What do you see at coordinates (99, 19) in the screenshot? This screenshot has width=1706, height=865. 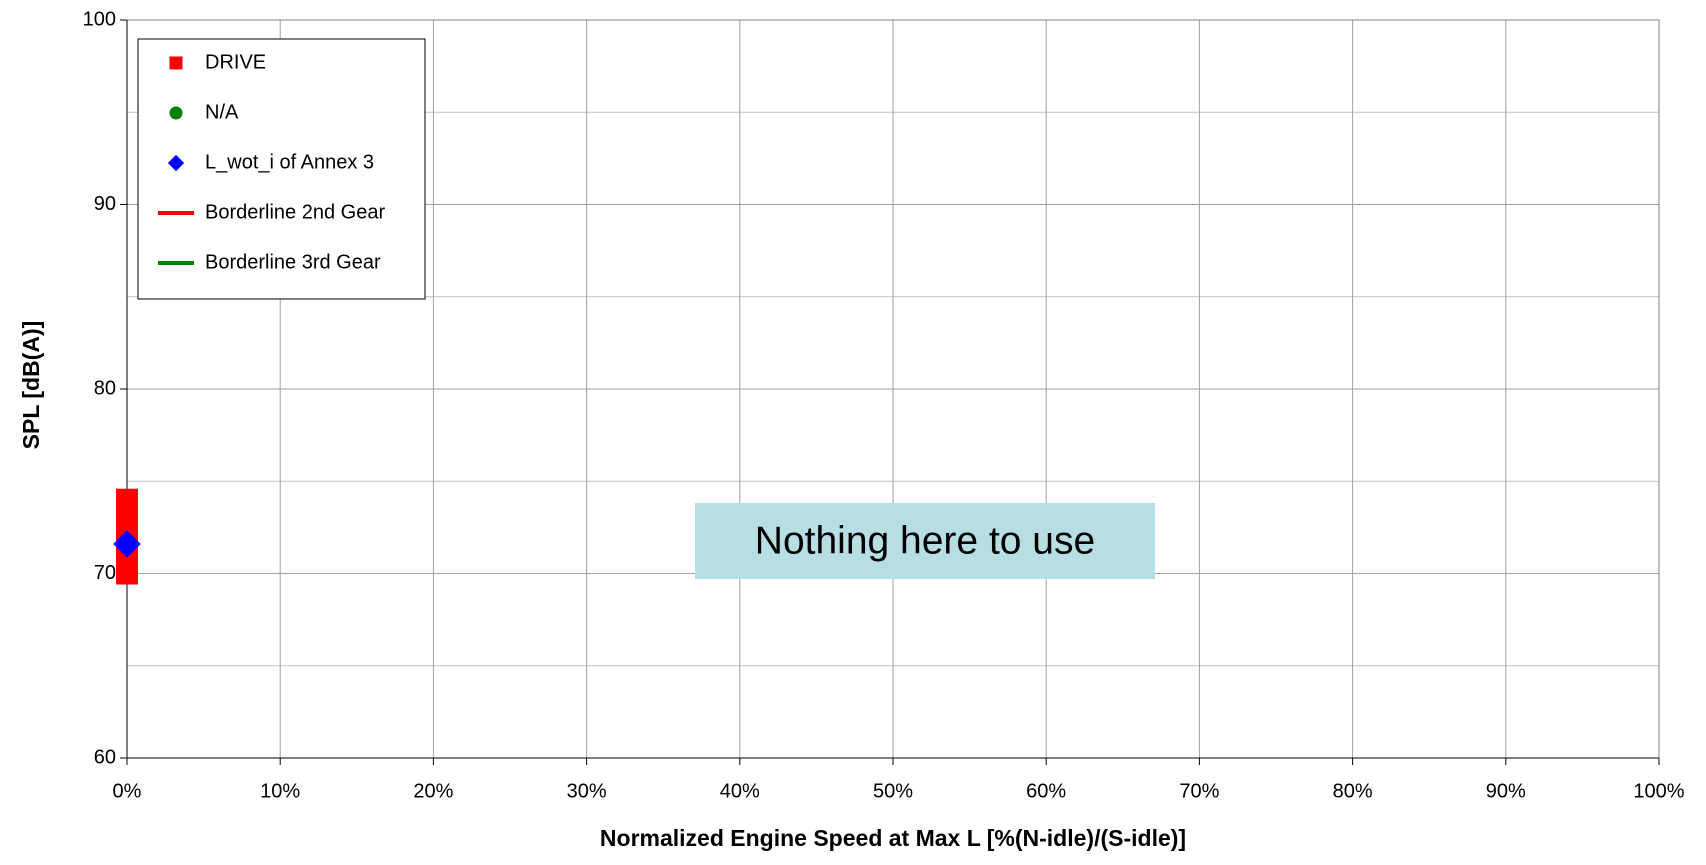 I see `y-tick-label: 100` at bounding box center [99, 19].